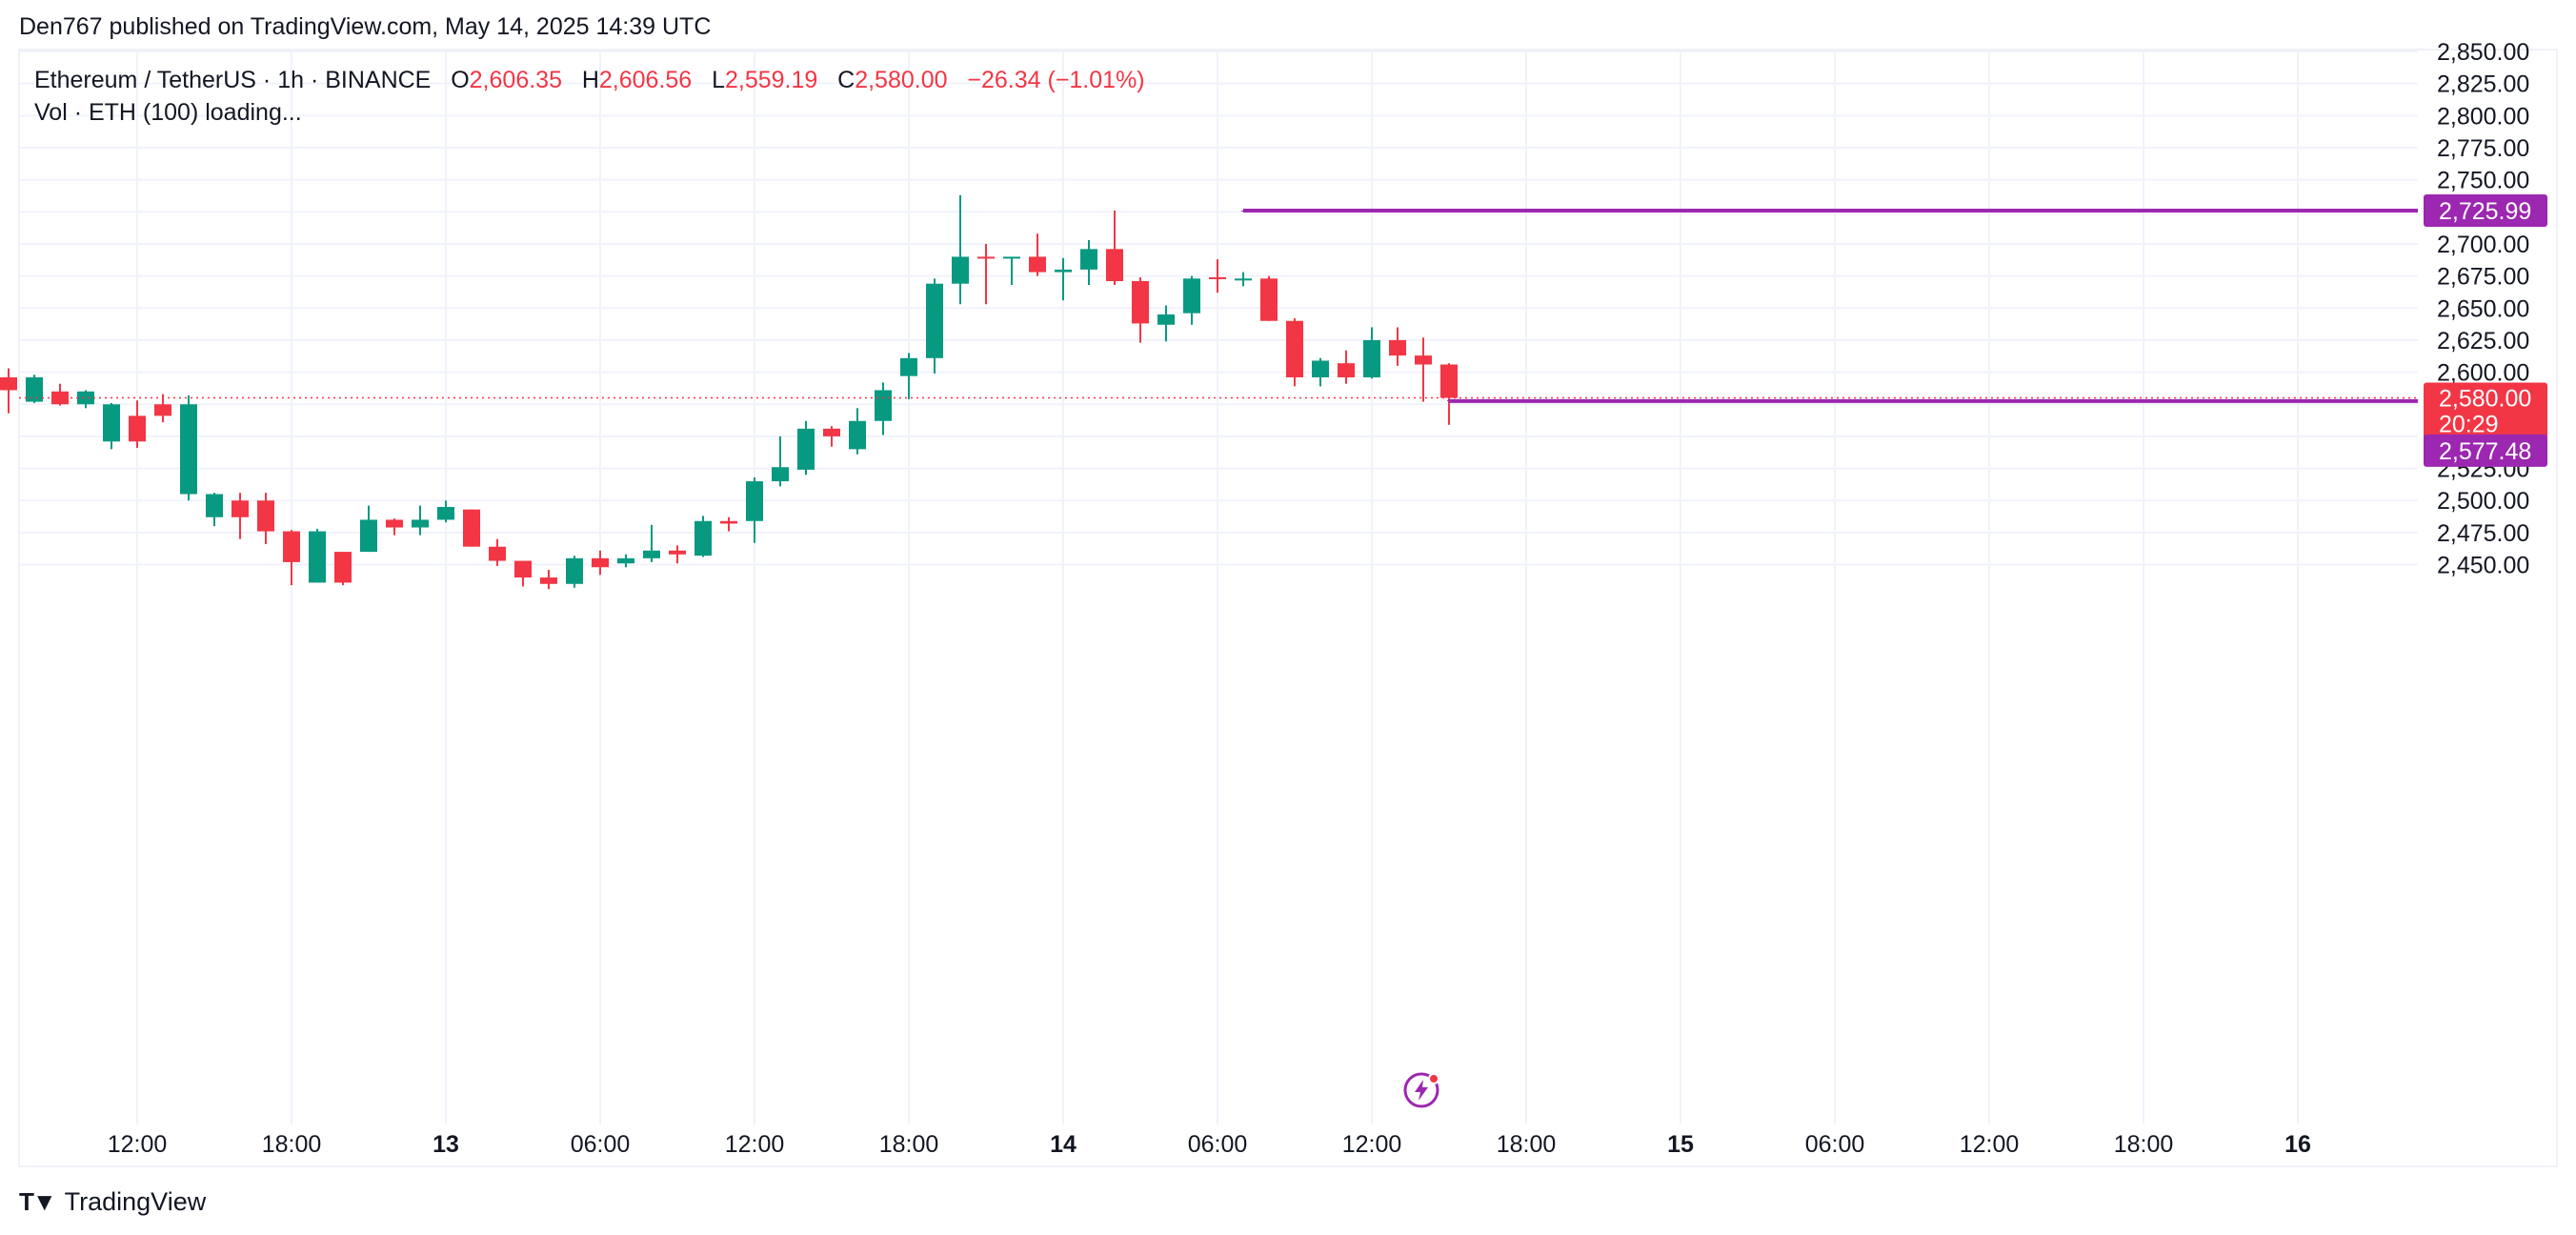 This screenshot has width=2576, height=1235. What do you see at coordinates (2483, 277) in the screenshot?
I see `y-tick-label: 2,675.00` at bounding box center [2483, 277].